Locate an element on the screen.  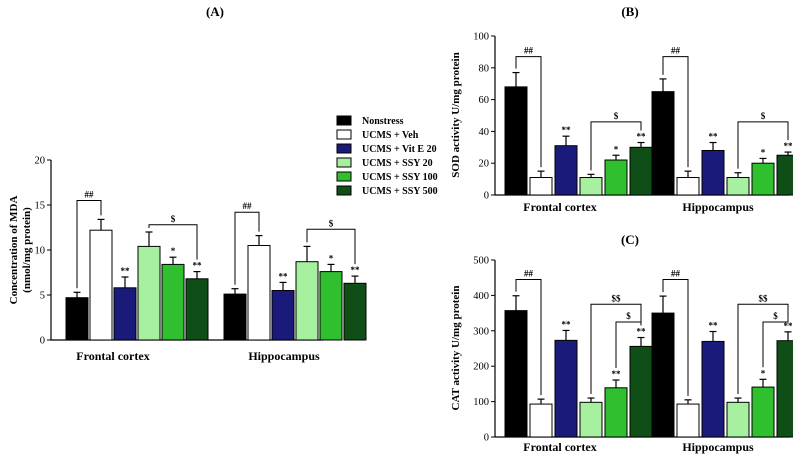
panel-b-significance-mark: * is located at coordinates (763, 152).